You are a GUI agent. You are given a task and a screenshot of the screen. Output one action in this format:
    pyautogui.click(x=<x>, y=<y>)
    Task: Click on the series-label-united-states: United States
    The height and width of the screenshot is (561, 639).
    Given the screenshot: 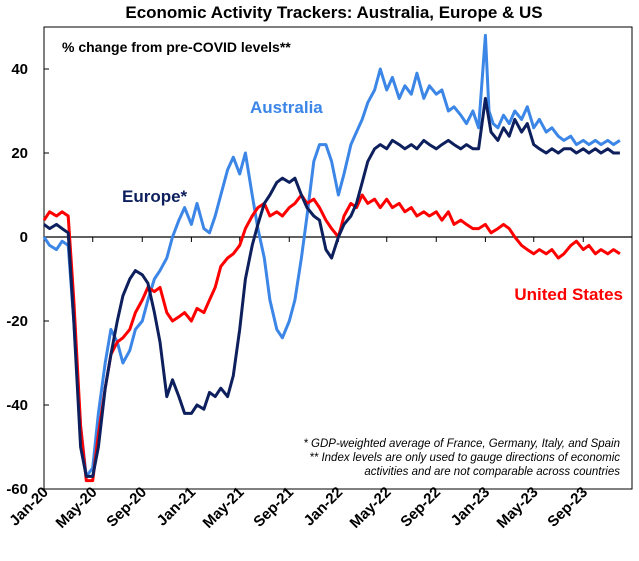 What is the action you would take?
    pyautogui.click(x=568, y=294)
    